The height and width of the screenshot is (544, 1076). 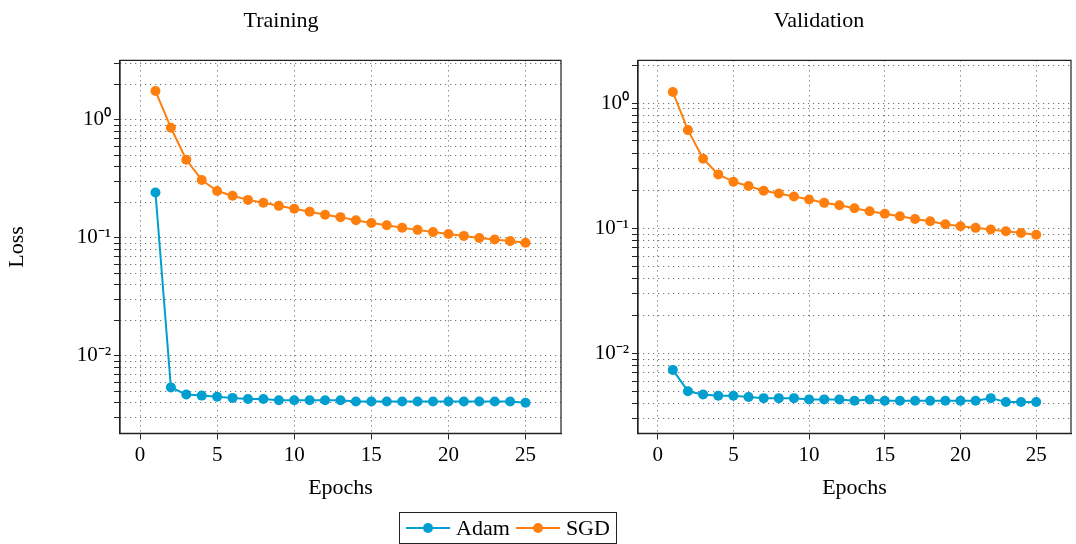 What do you see at coordinates (281, 19) in the screenshot?
I see `chart-title: Training` at bounding box center [281, 19].